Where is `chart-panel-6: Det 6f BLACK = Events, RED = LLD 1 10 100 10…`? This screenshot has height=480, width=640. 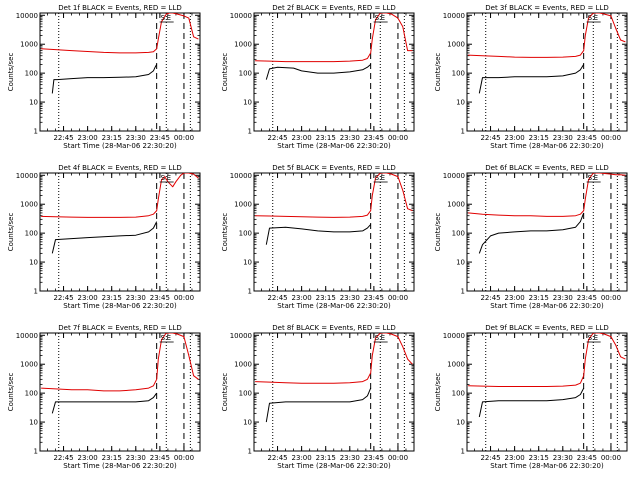
chart-panel-6: Det 6f BLACK = Events, RED = LLD 1 10 100 10… is located at coordinates (531, 237).